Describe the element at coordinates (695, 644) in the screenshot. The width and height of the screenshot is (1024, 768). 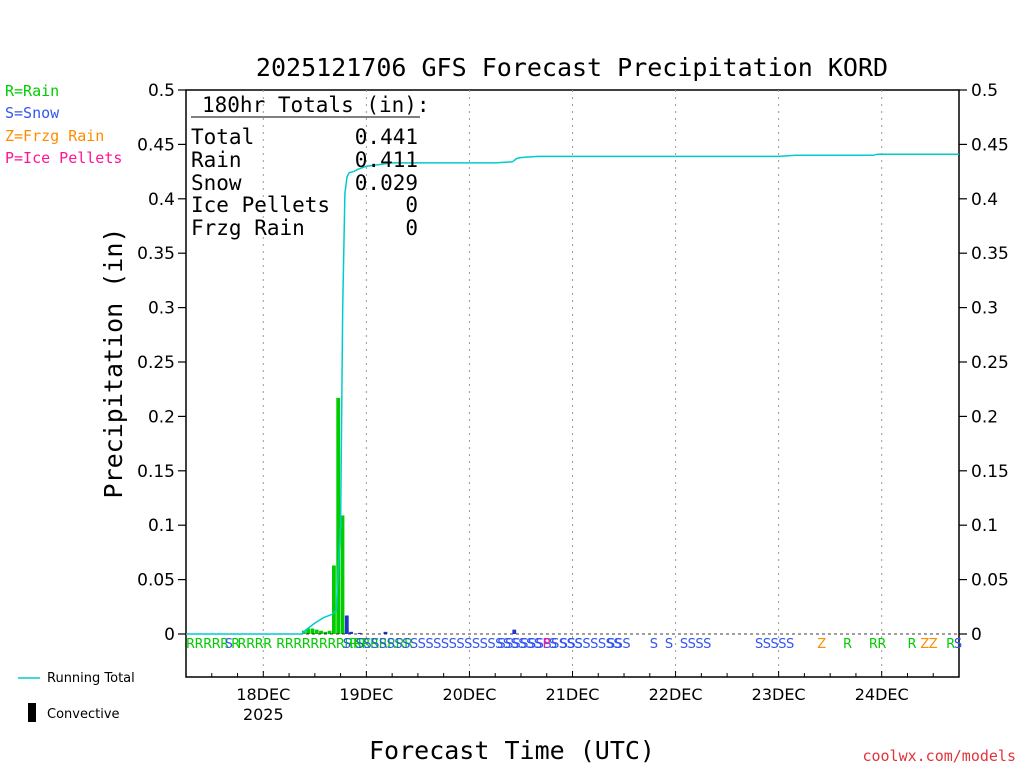
I see `ptype-code: SSSS` at that location.